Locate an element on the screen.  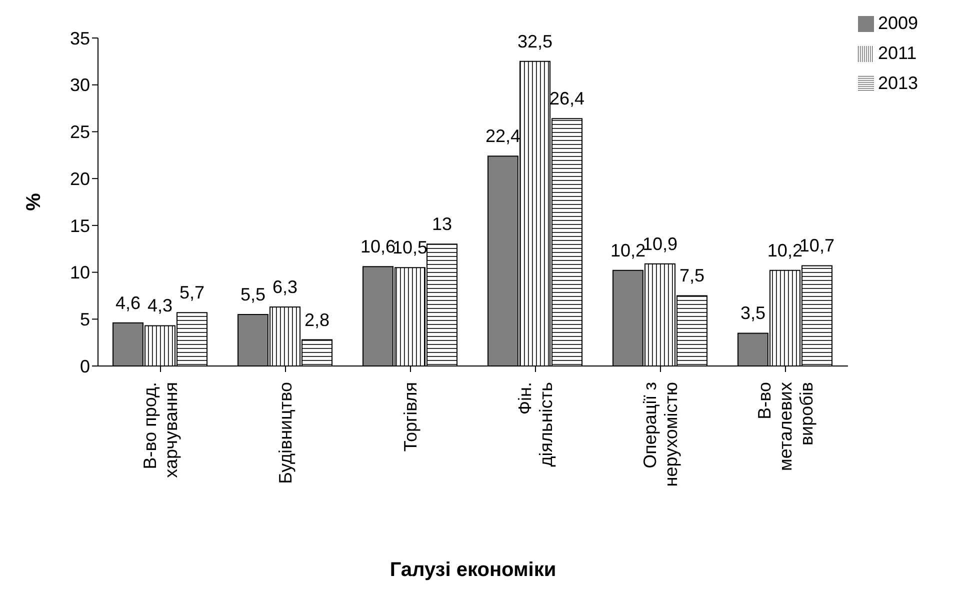
x-tick-label: Будівництво is located at coordinates (285, 433).